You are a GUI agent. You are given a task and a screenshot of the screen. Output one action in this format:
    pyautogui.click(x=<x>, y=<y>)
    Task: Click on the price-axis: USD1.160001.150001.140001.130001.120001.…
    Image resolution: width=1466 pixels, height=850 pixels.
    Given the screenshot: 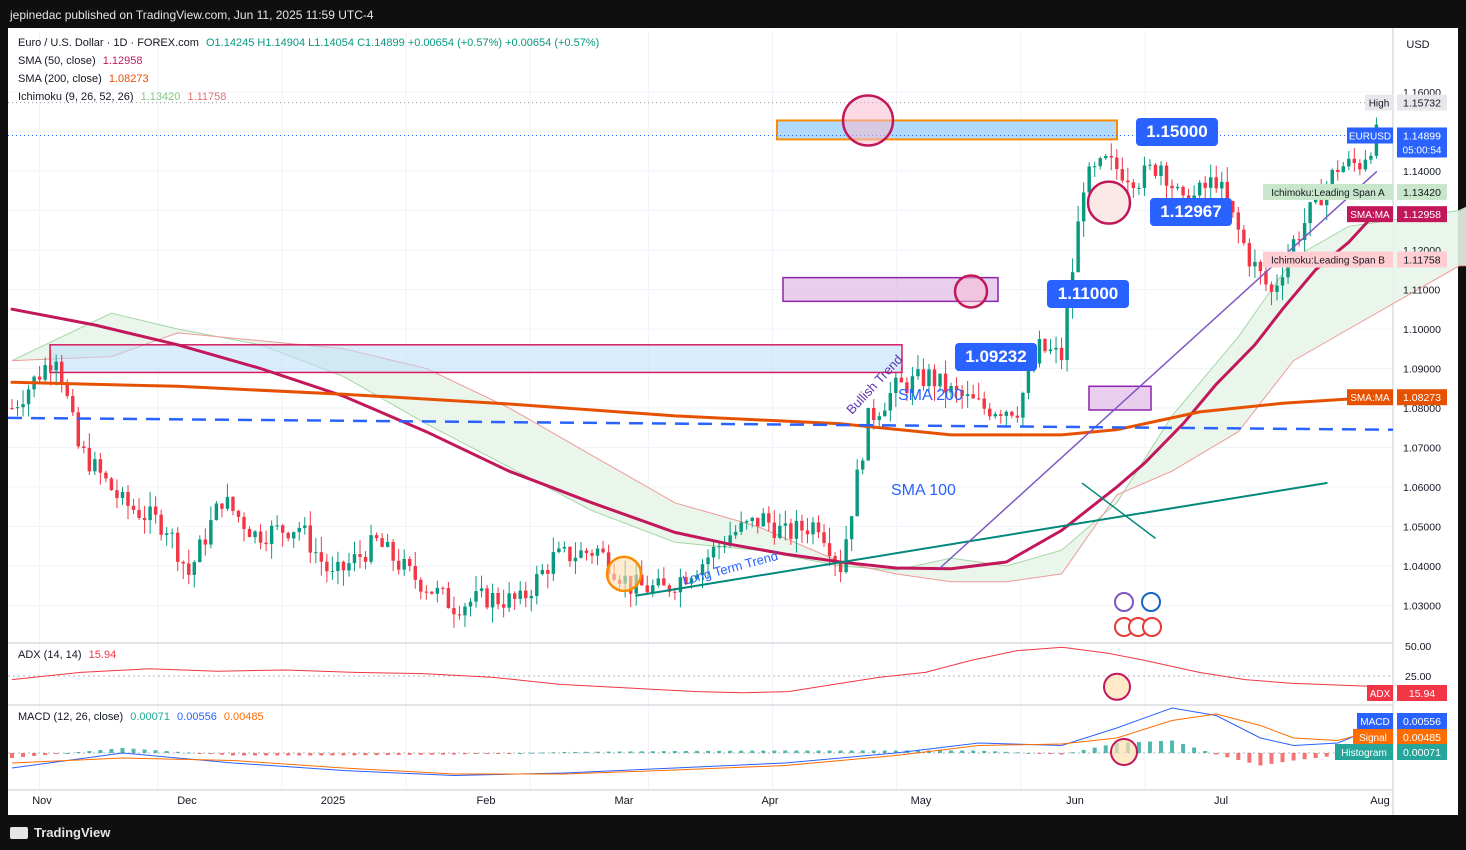 What is the action you would take?
    pyautogui.click(x=1355, y=399)
    